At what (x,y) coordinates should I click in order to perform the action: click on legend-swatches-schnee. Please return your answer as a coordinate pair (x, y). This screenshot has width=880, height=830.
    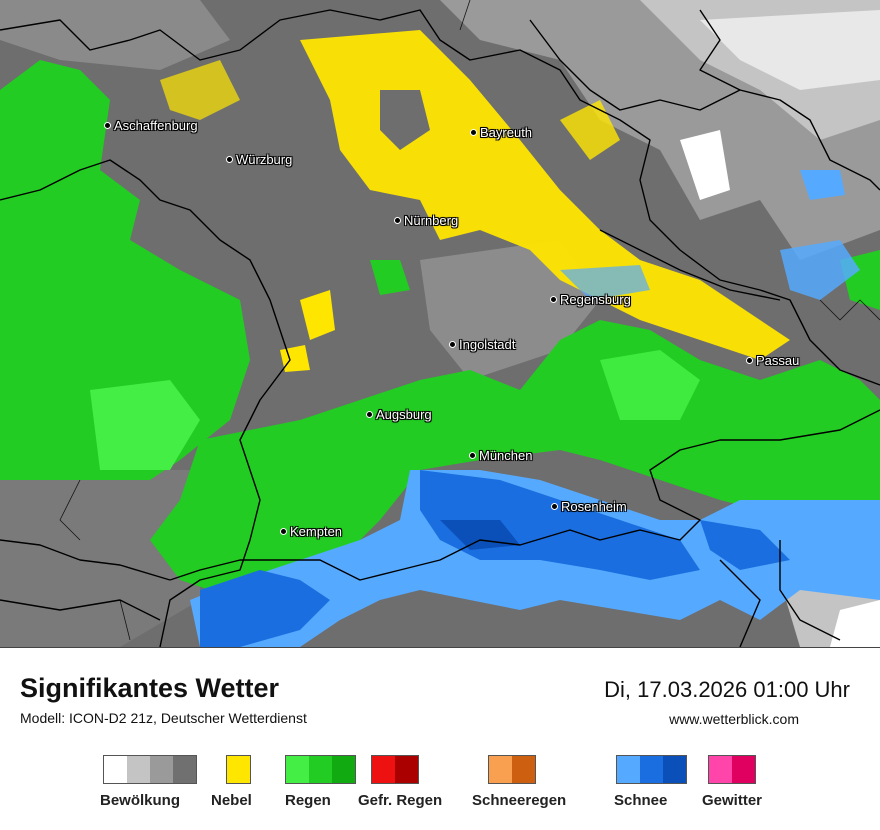
    Looking at the image, I should click on (651, 769).